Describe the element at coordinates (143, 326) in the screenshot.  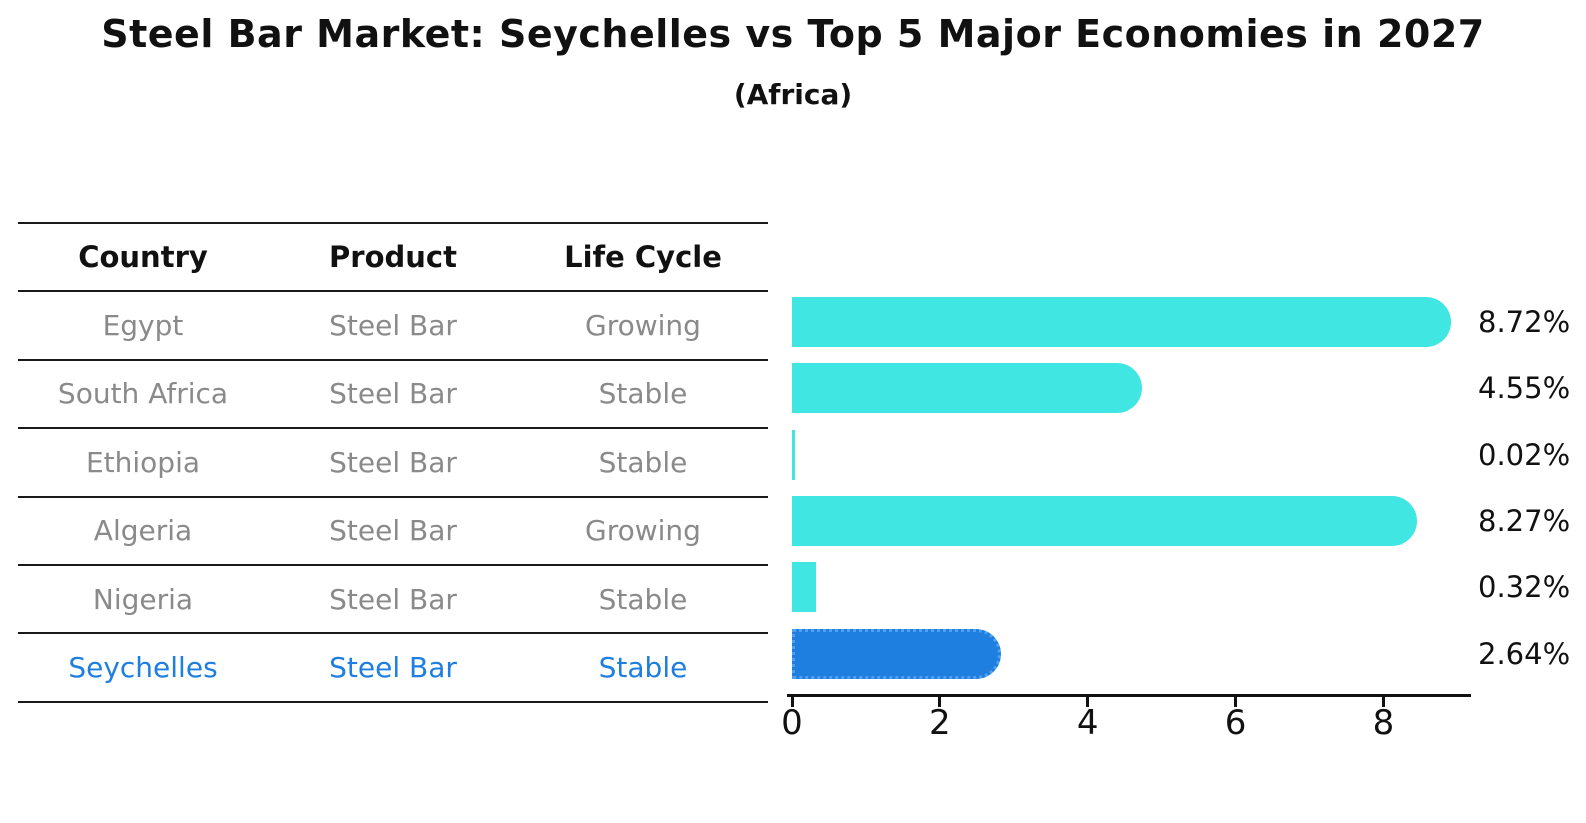
I see `cell-country: Egypt` at that location.